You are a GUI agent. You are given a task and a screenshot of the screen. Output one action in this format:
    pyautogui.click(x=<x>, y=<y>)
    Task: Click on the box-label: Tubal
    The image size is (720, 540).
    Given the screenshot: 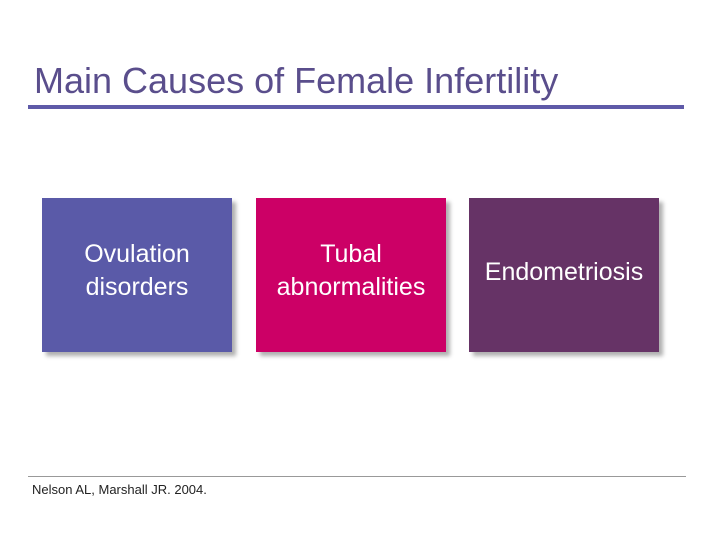 What is the action you would take?
    pyautogui.click(x=351, y=254)
    